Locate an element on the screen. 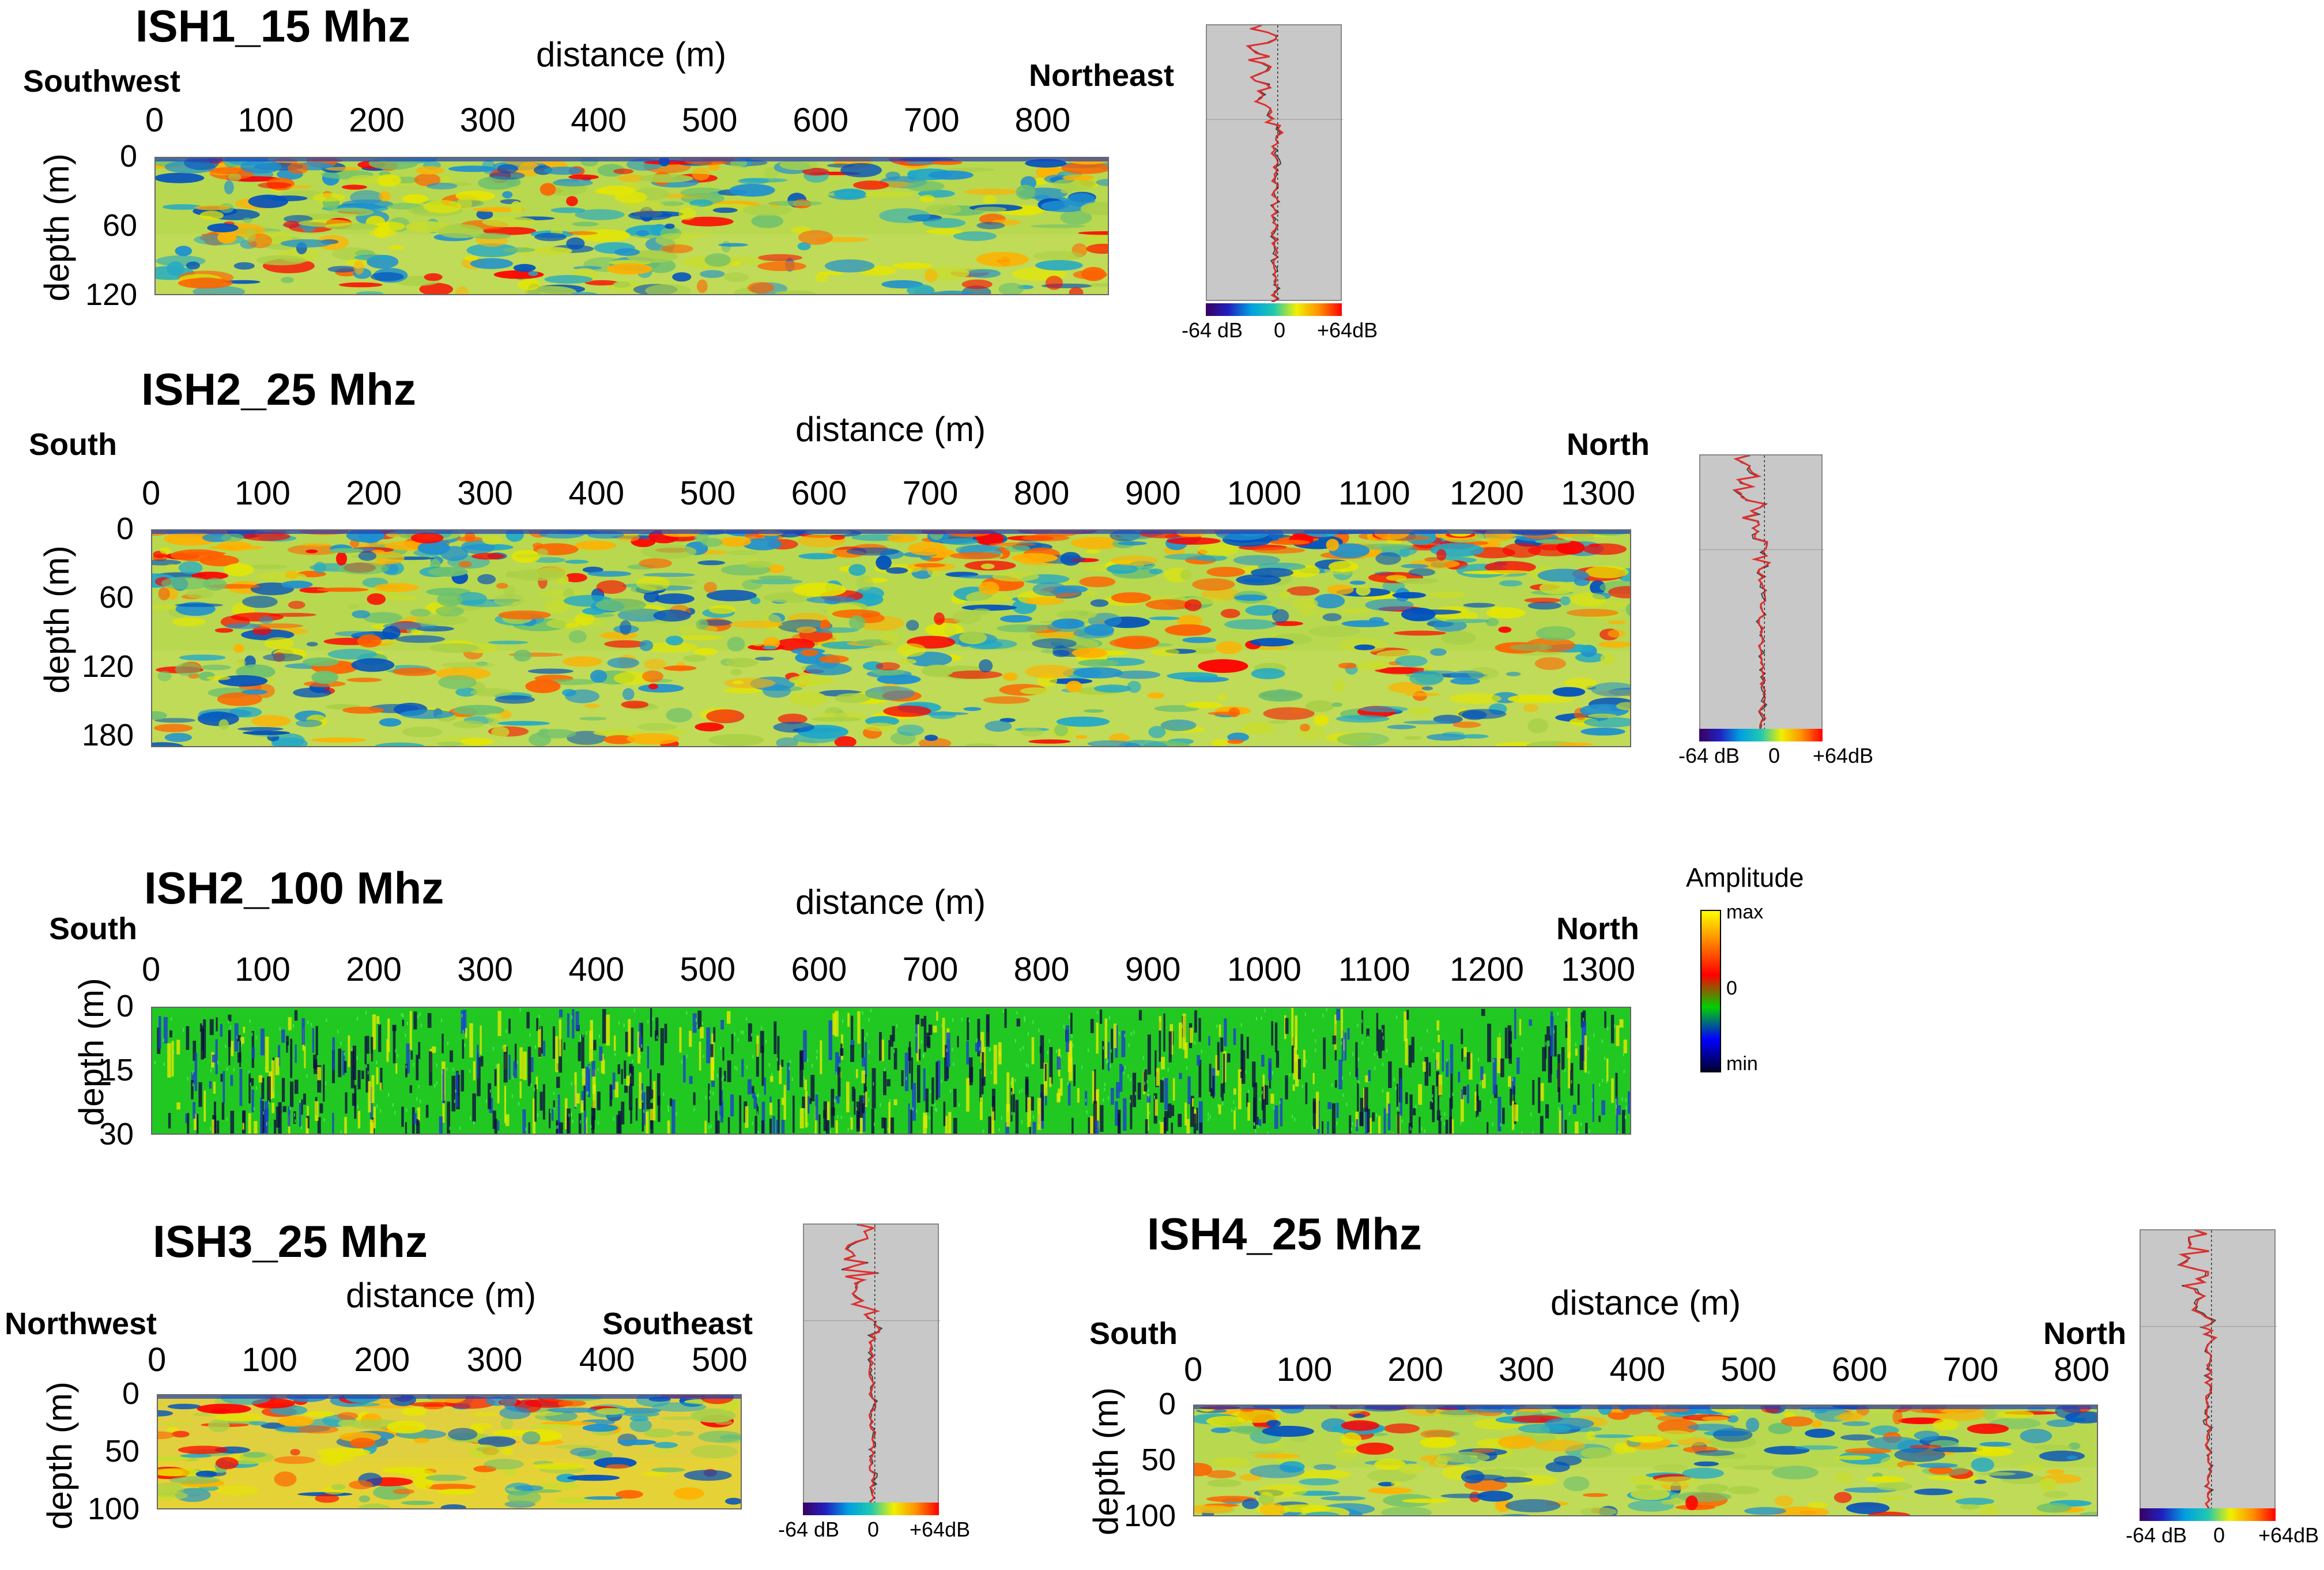 The width and height of the screenshot is (2324, 1570). chart-title: ISH2_25 Mhz is located at coordinates (278, 389).